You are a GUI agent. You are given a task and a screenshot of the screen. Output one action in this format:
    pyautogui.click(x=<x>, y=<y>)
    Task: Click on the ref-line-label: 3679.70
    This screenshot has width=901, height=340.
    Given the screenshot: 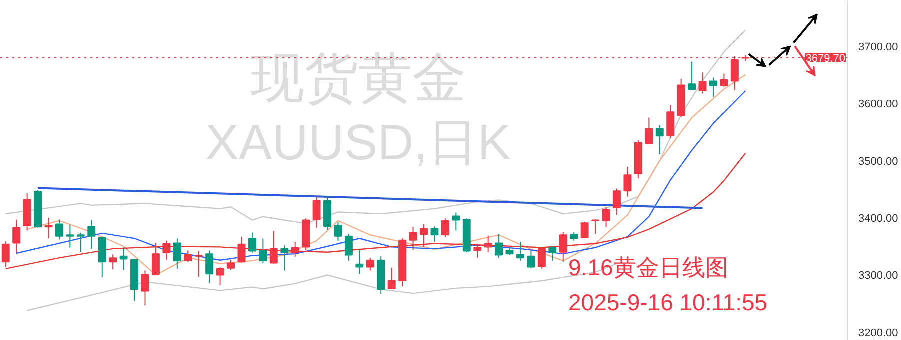 What is the action you would take?
    pyautogui.click(x=826, y=58)
    